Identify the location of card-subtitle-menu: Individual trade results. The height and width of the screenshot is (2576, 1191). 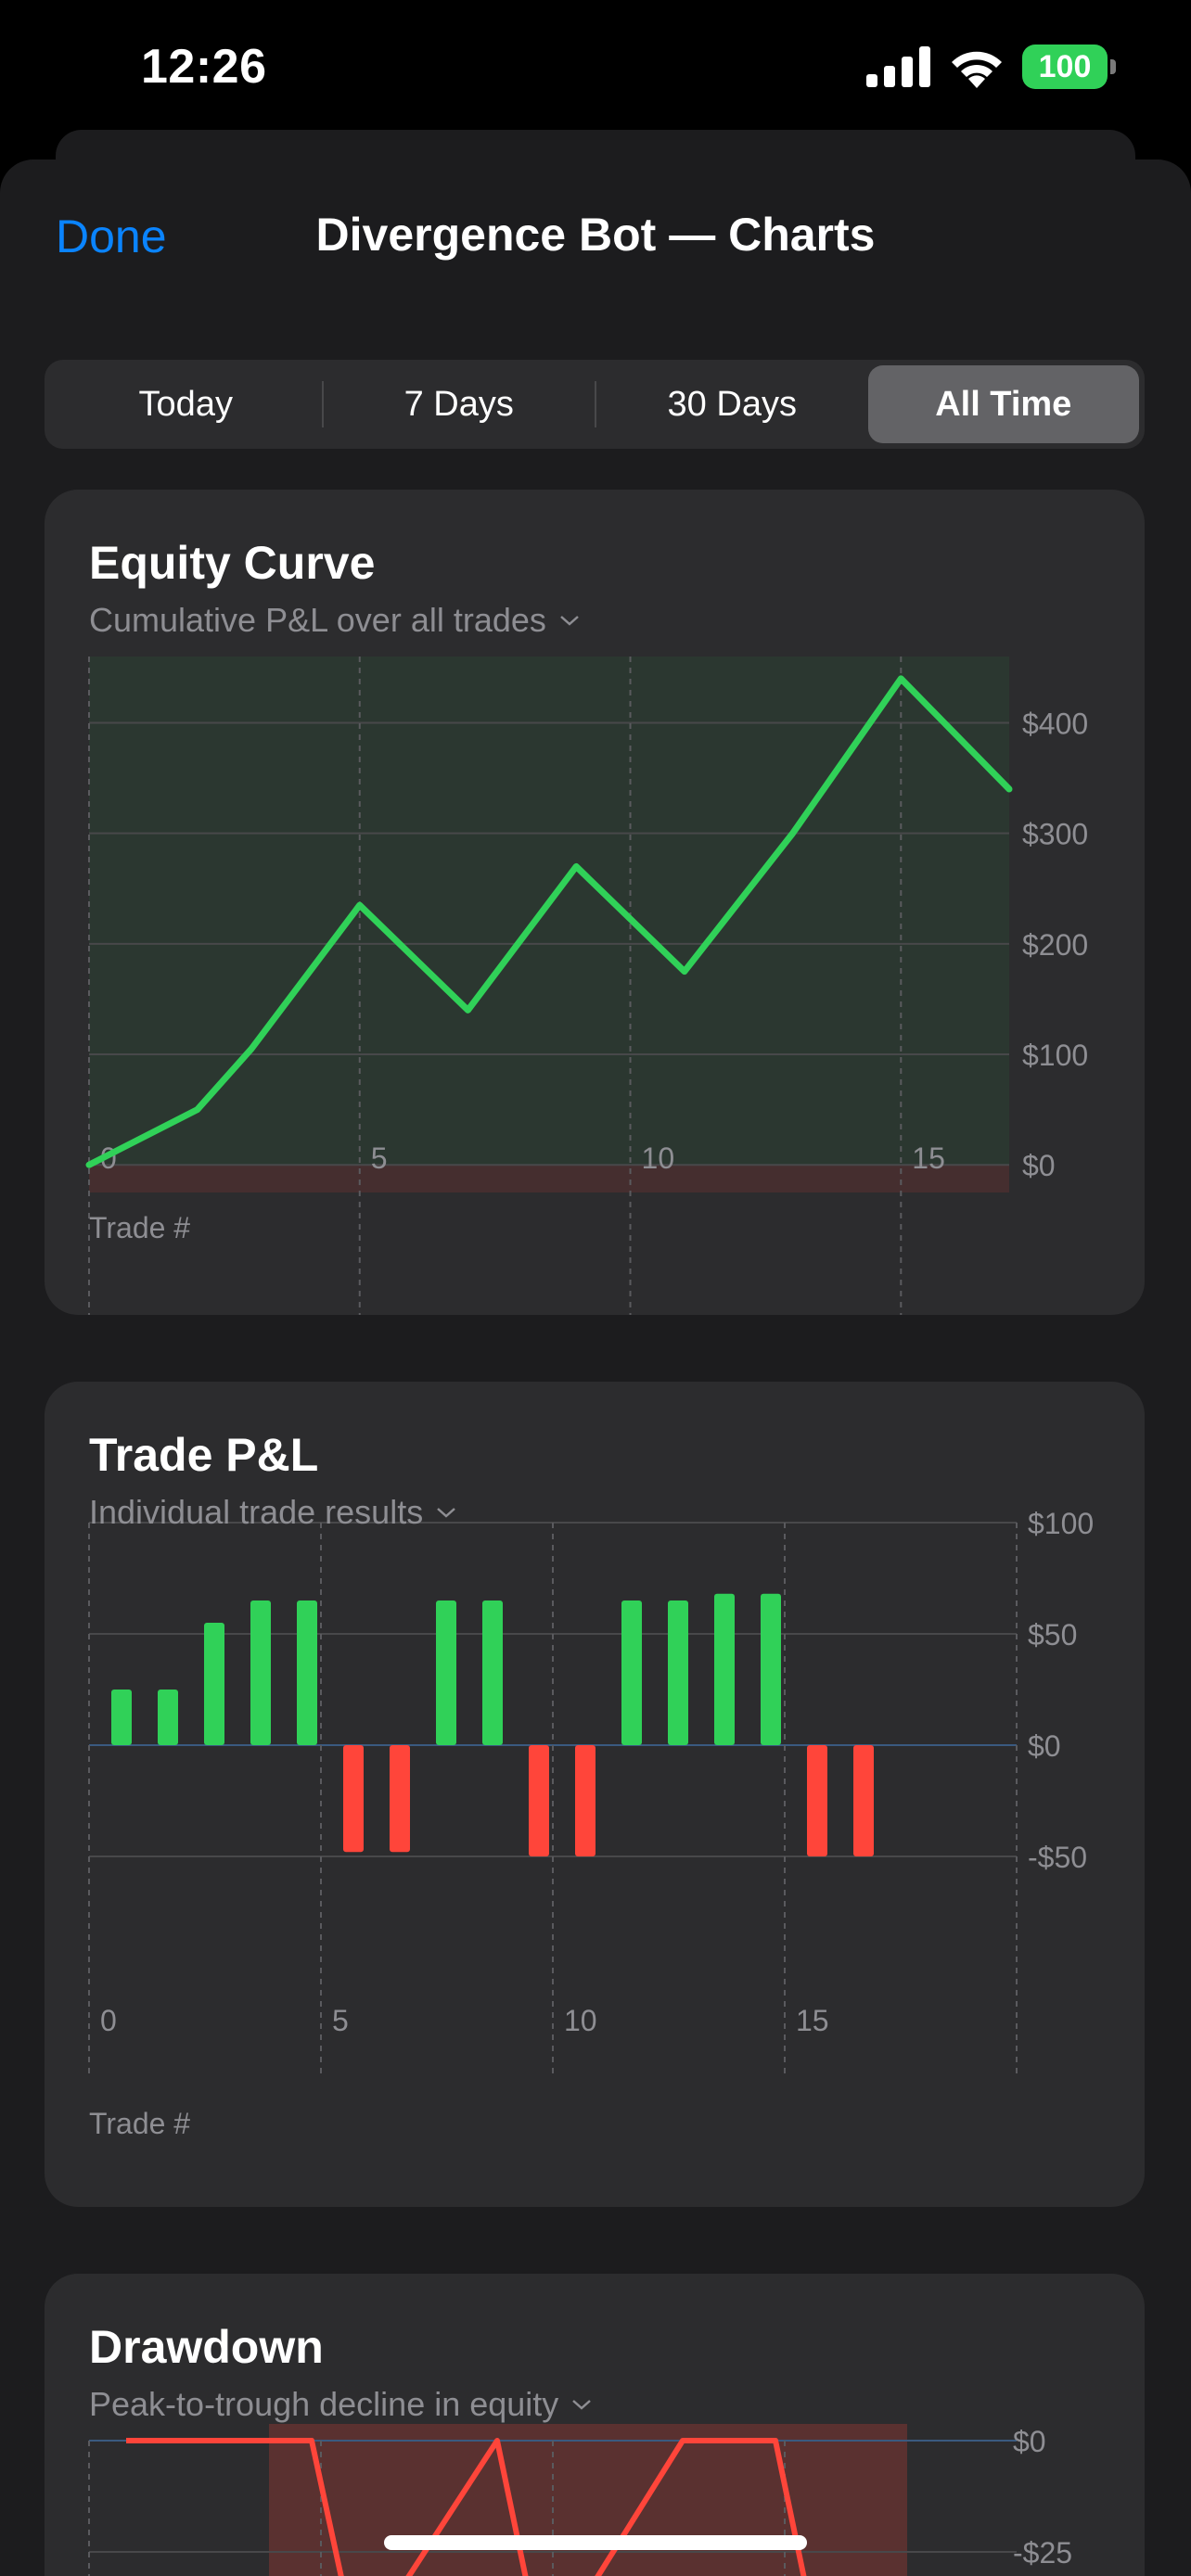
(272, 1512).